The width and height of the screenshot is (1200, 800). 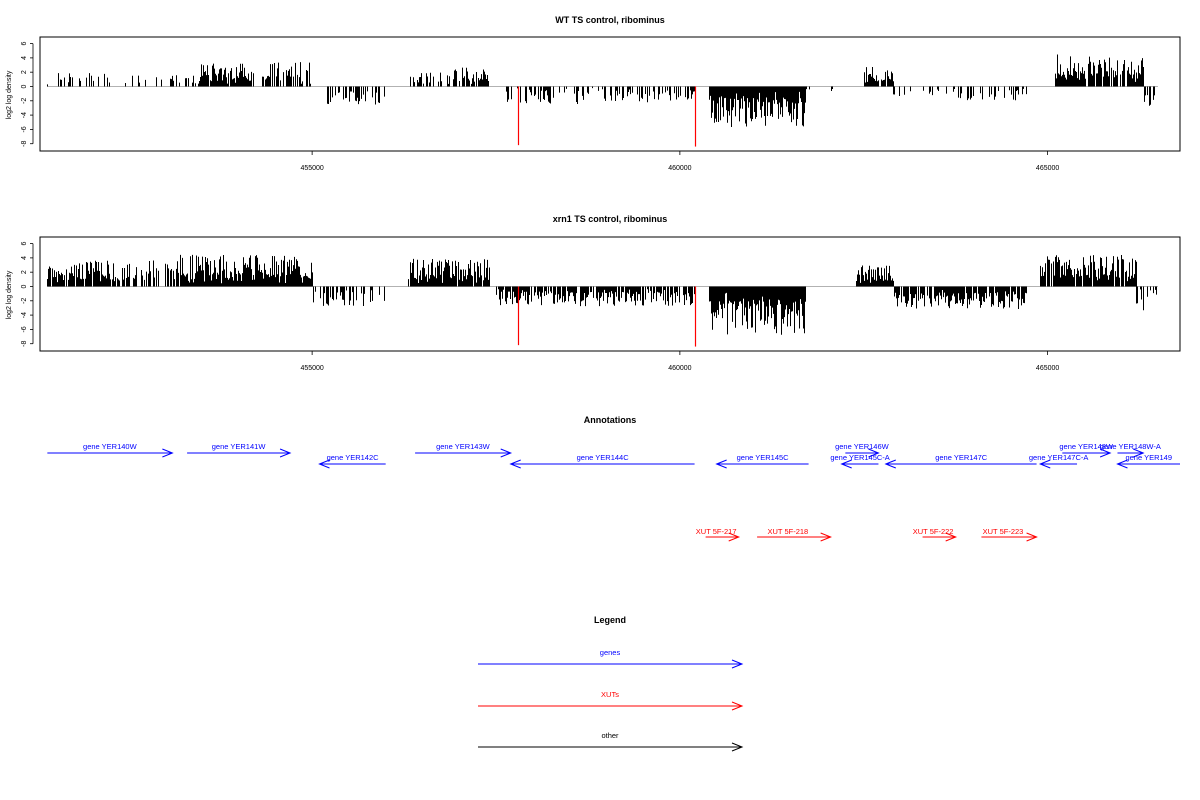 I want to click on wt-plot-frame, so click(x=610, y=94).